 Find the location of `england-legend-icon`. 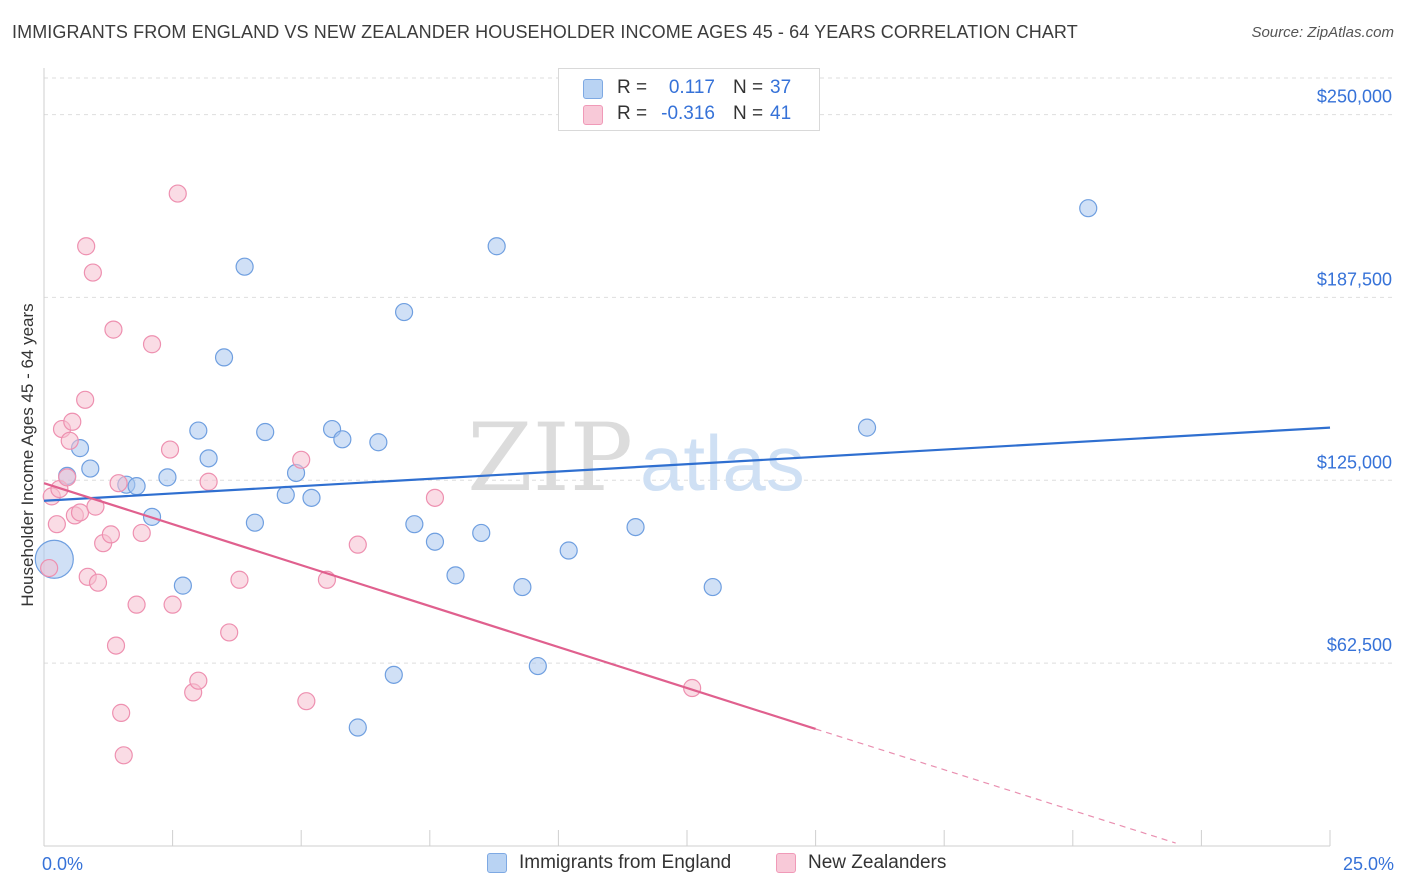

england-legend-icon is located at coordinates (497, 863).